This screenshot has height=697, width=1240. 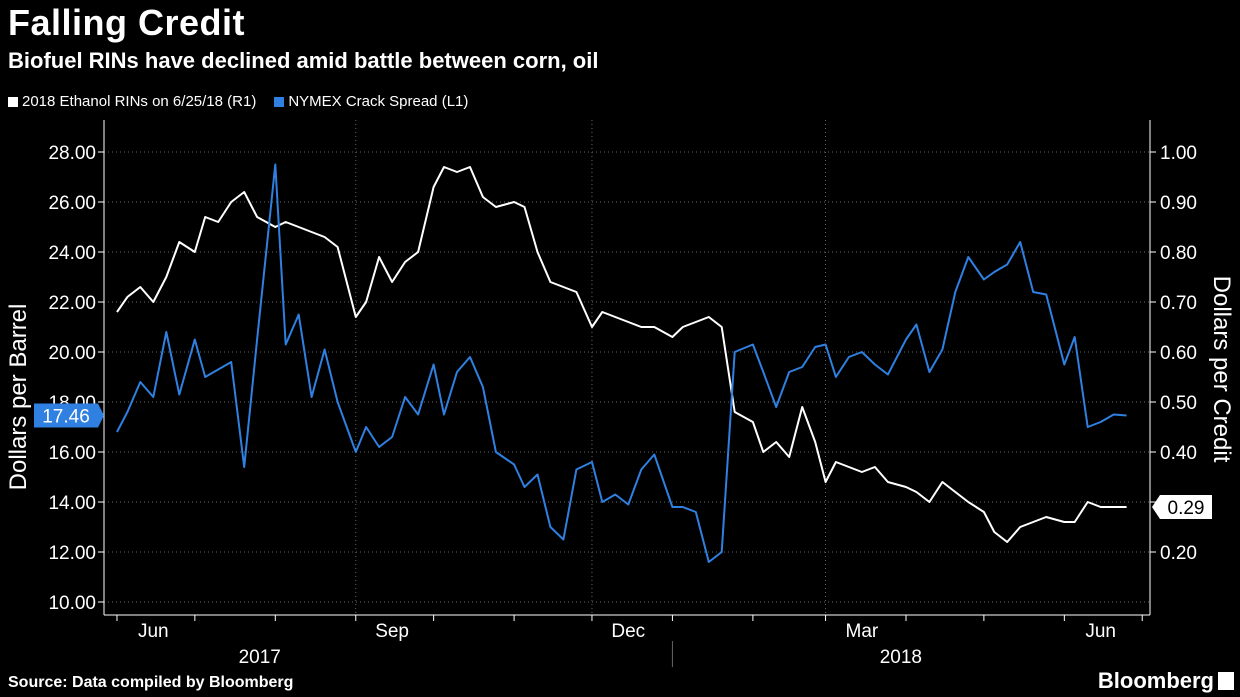 I want to click on legend-item-rins: 2018 Ethanol RINs on 6/25/18 (R1), so click(x=132, y=101).